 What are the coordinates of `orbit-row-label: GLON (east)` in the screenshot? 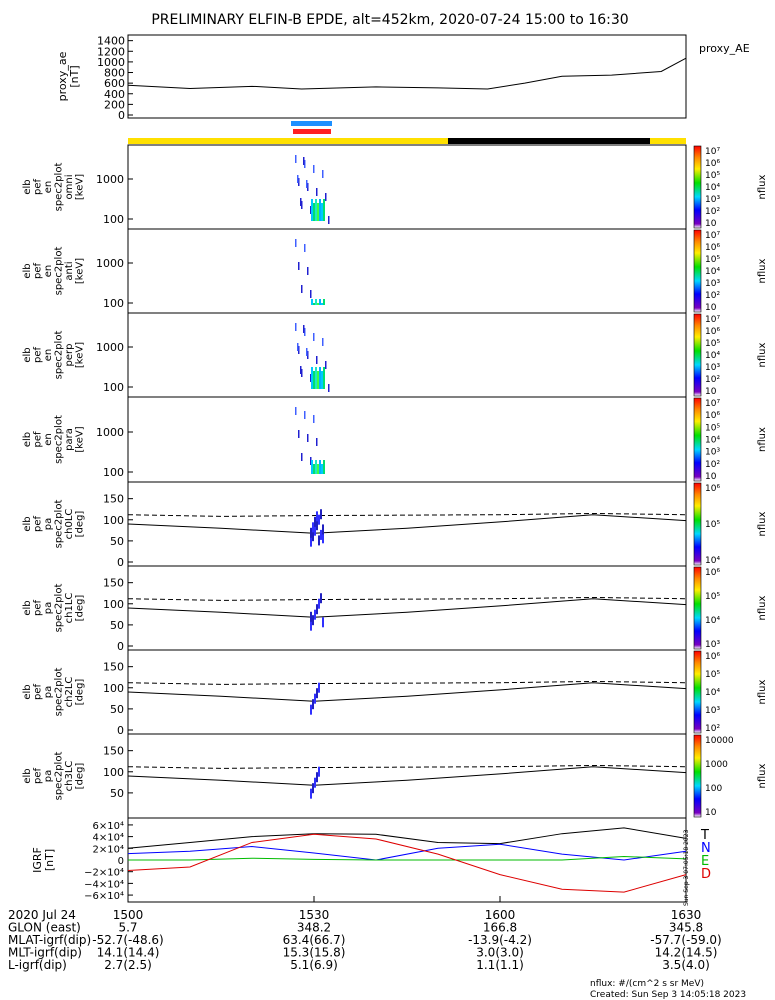 It's located at (44, 928).